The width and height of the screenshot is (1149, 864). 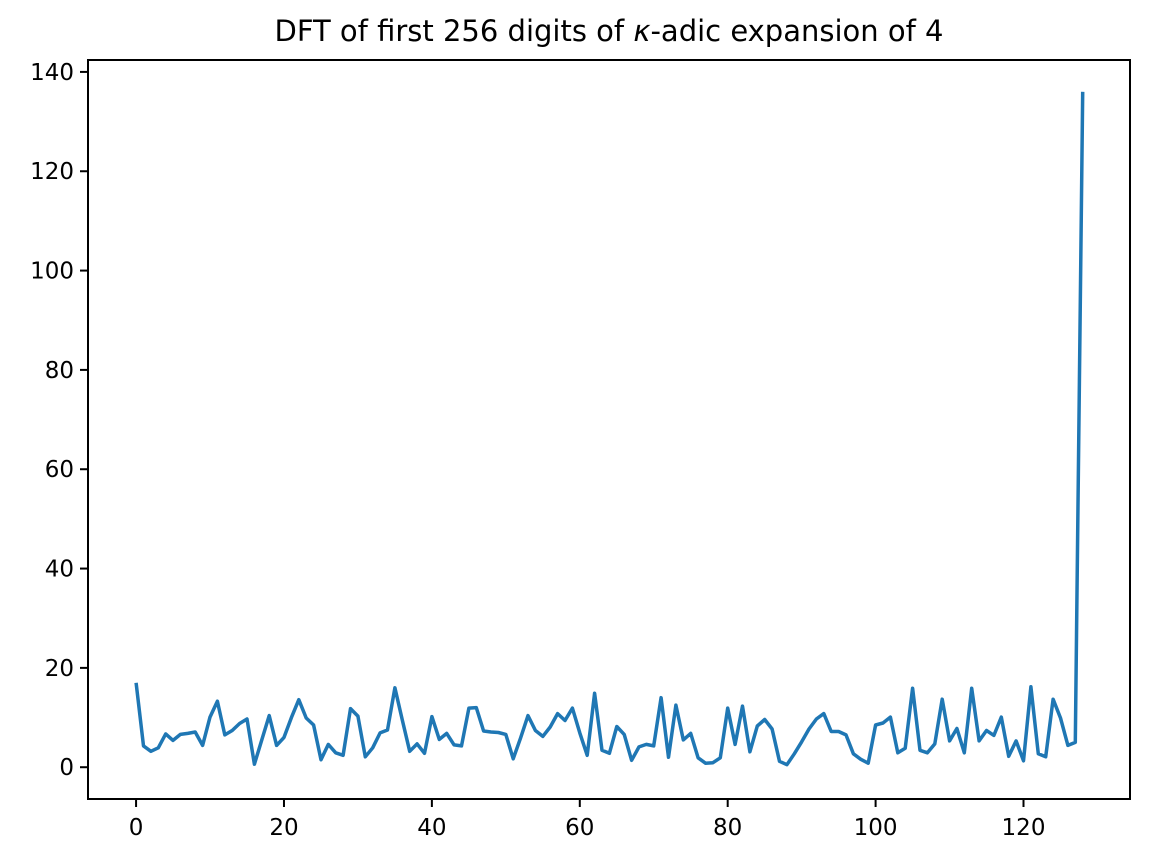 What do you see at coordinates (59, 570) in the screenshot?
I see `y-axis-tick-label: 40` at bounding box center [59, 570].